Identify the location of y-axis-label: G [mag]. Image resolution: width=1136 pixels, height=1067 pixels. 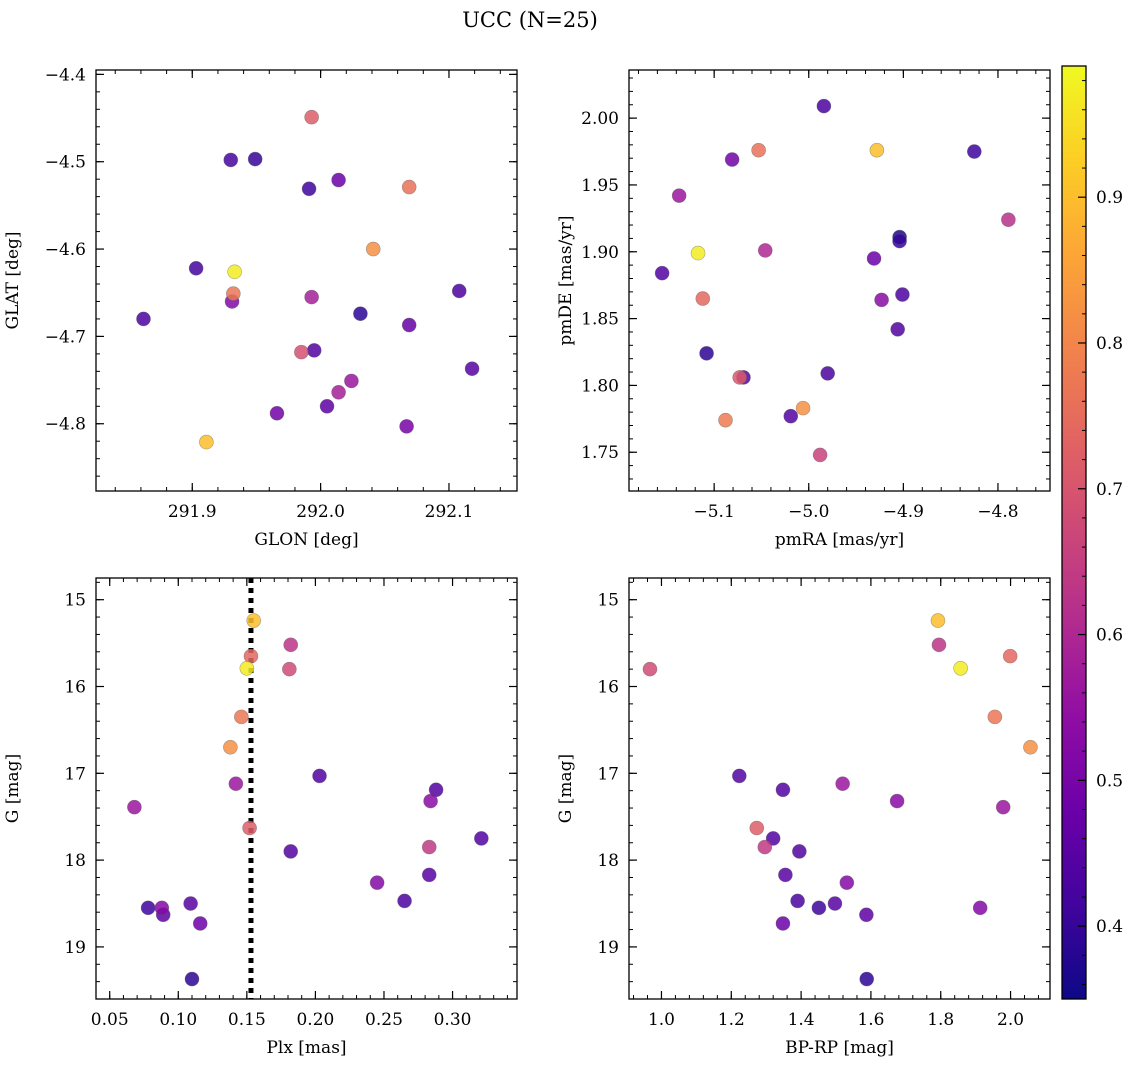
(13, 788).